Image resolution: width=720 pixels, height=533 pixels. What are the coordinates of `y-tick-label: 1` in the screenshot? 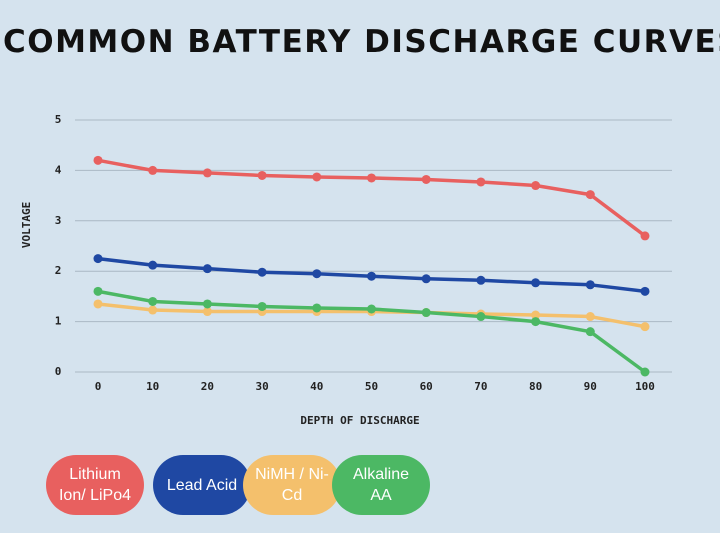 It's located at (58, 321).